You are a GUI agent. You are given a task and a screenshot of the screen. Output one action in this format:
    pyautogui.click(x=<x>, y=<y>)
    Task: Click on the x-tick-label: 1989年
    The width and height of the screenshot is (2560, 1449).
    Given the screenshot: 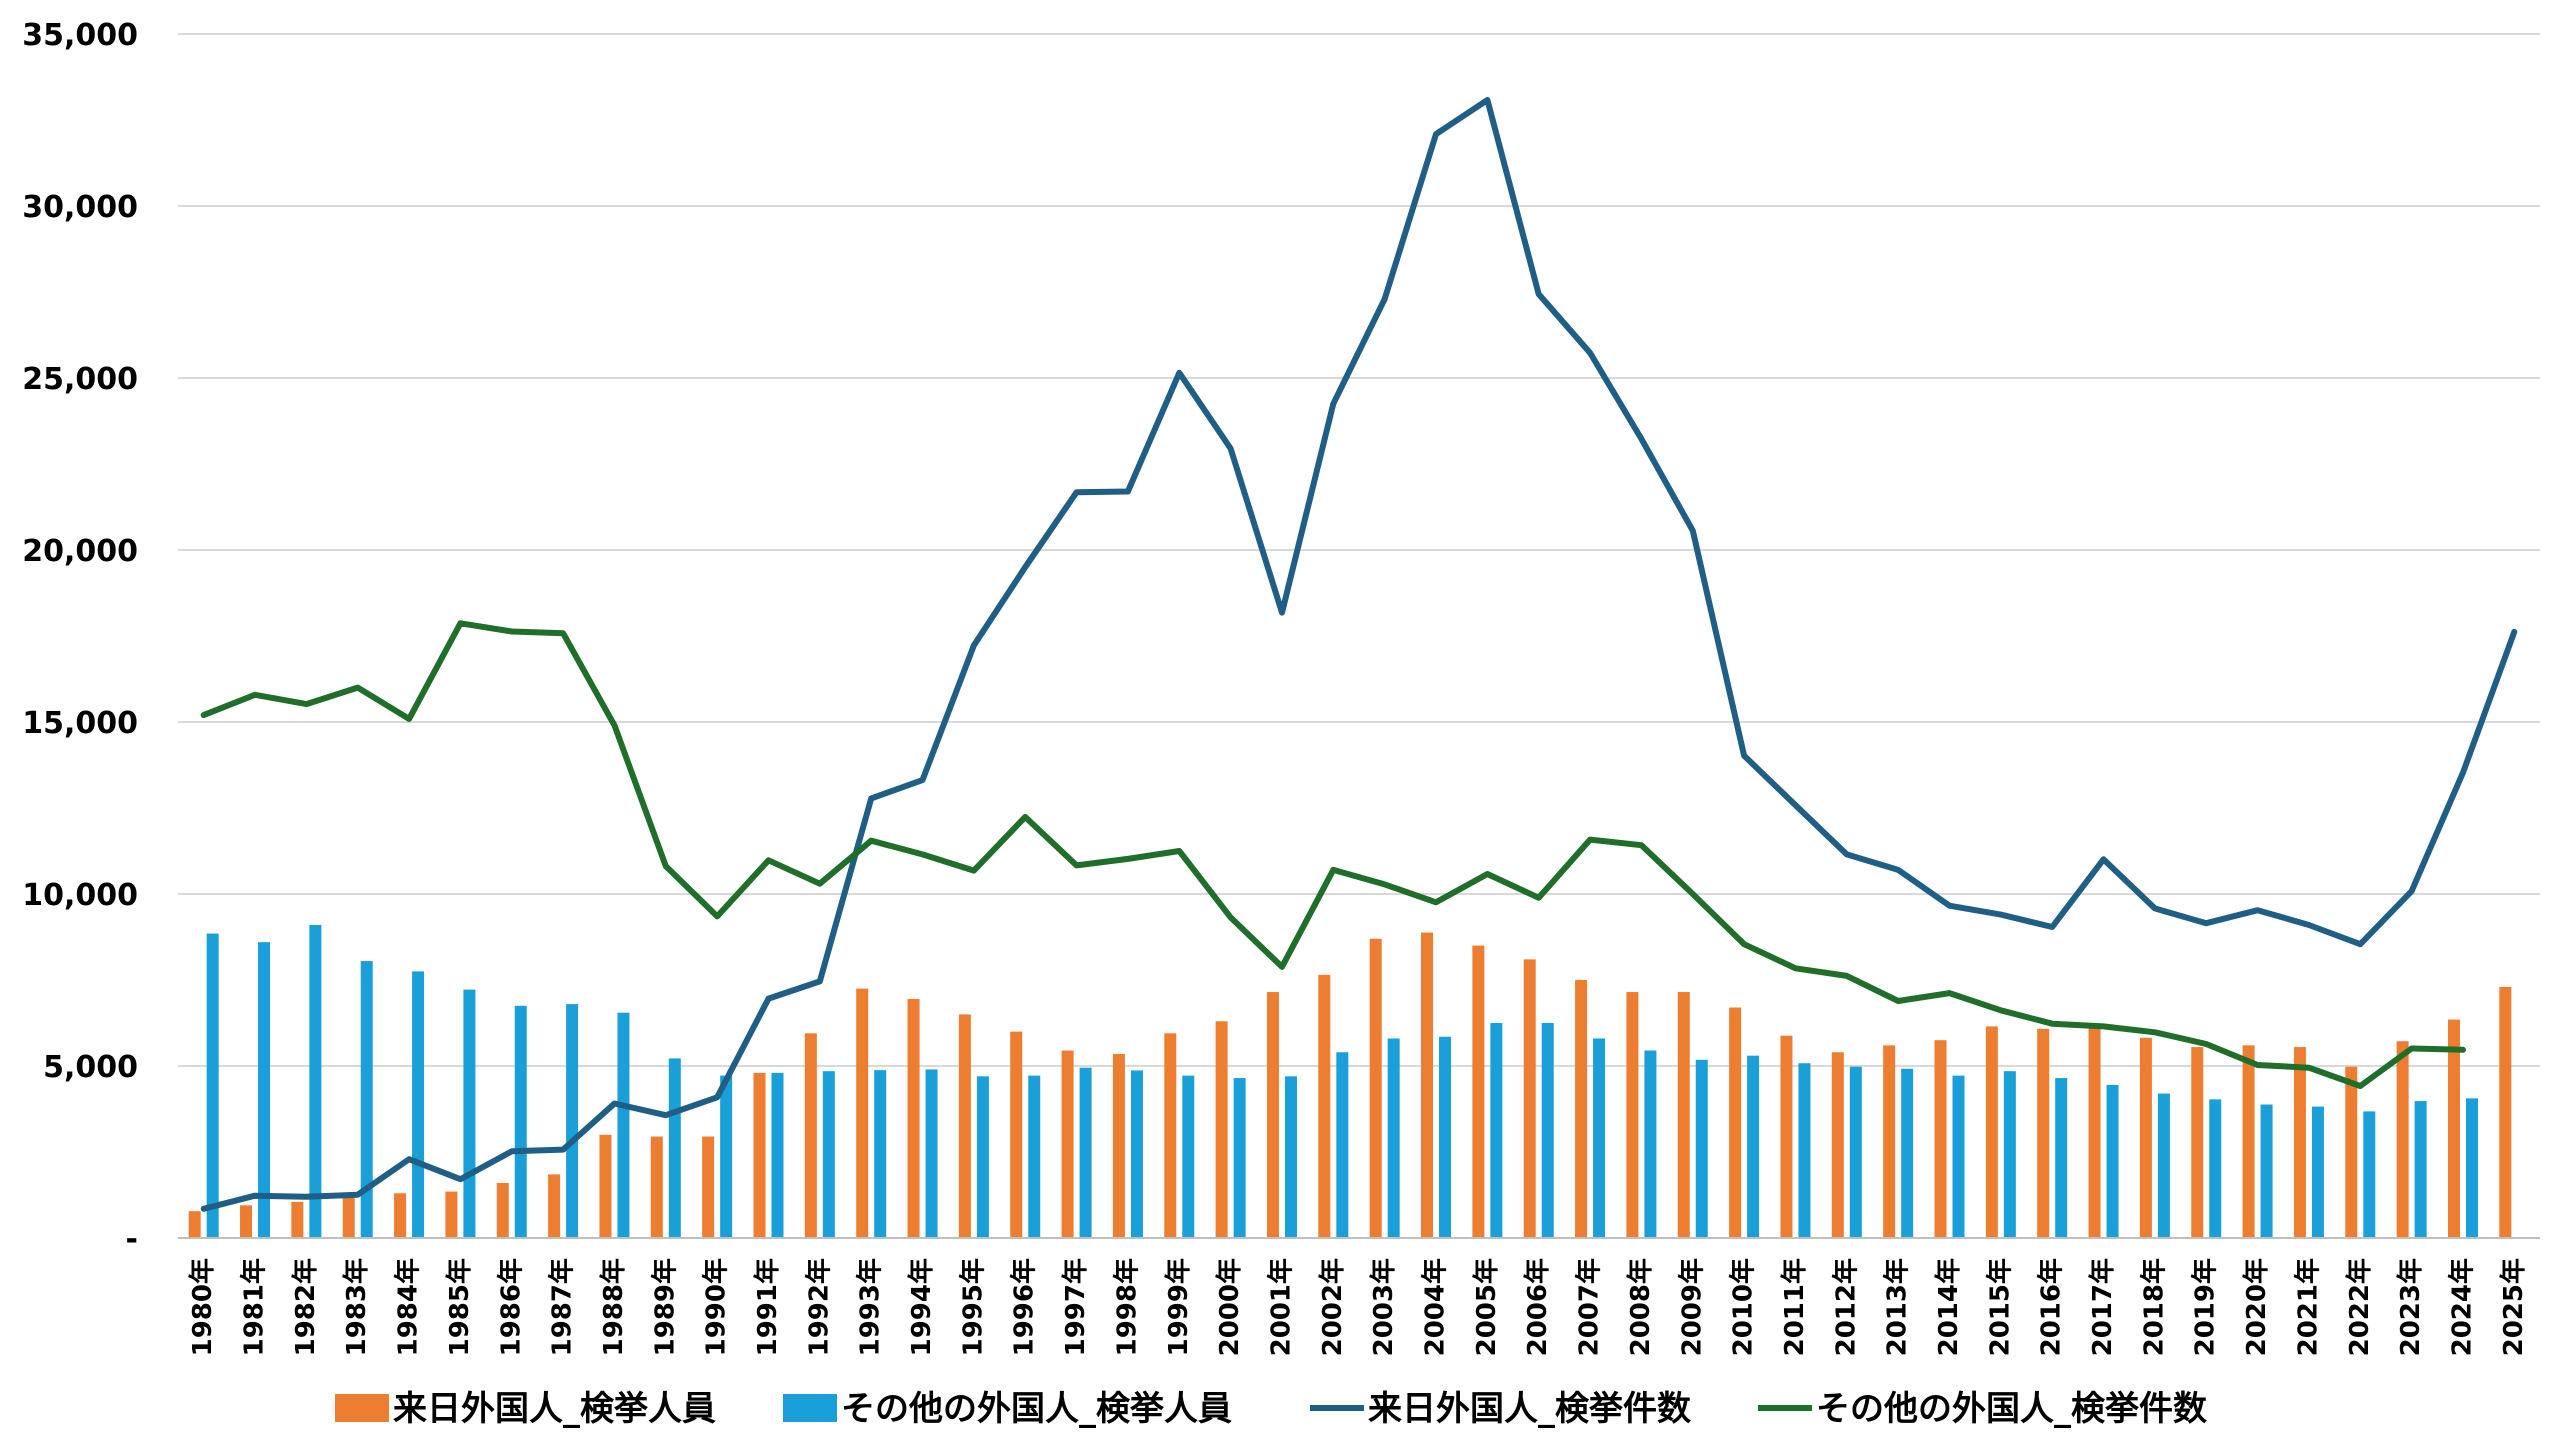 What is the action you would take?
    pyautogui.click(x=664, y=1307)
    